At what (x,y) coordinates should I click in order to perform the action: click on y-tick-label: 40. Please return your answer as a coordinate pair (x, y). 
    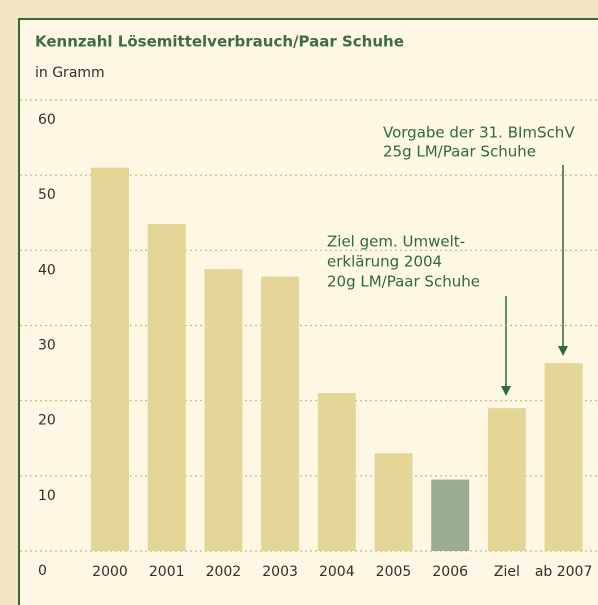
    Looking at the image, I should click on (47, 270).